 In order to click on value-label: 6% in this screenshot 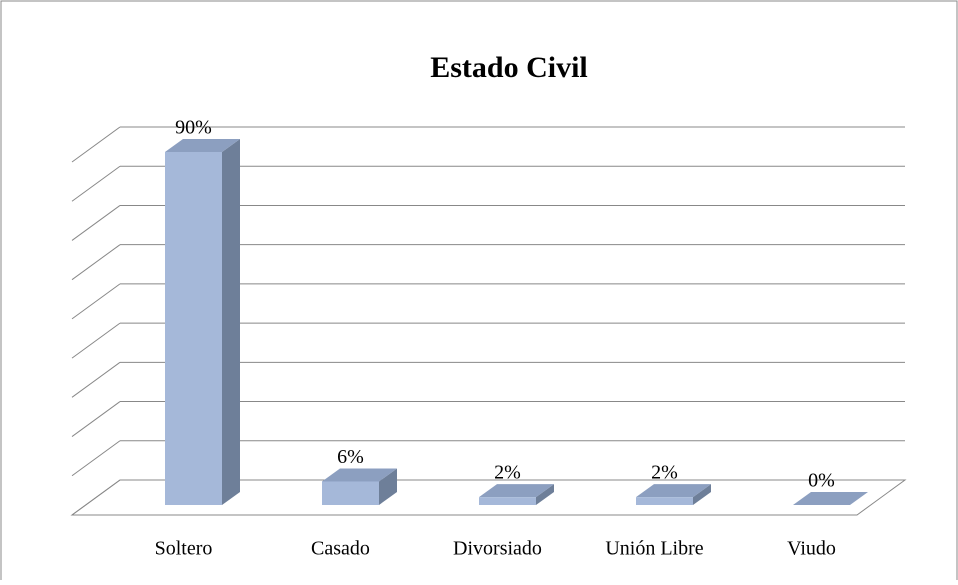, I will do `click(350, 457)`.